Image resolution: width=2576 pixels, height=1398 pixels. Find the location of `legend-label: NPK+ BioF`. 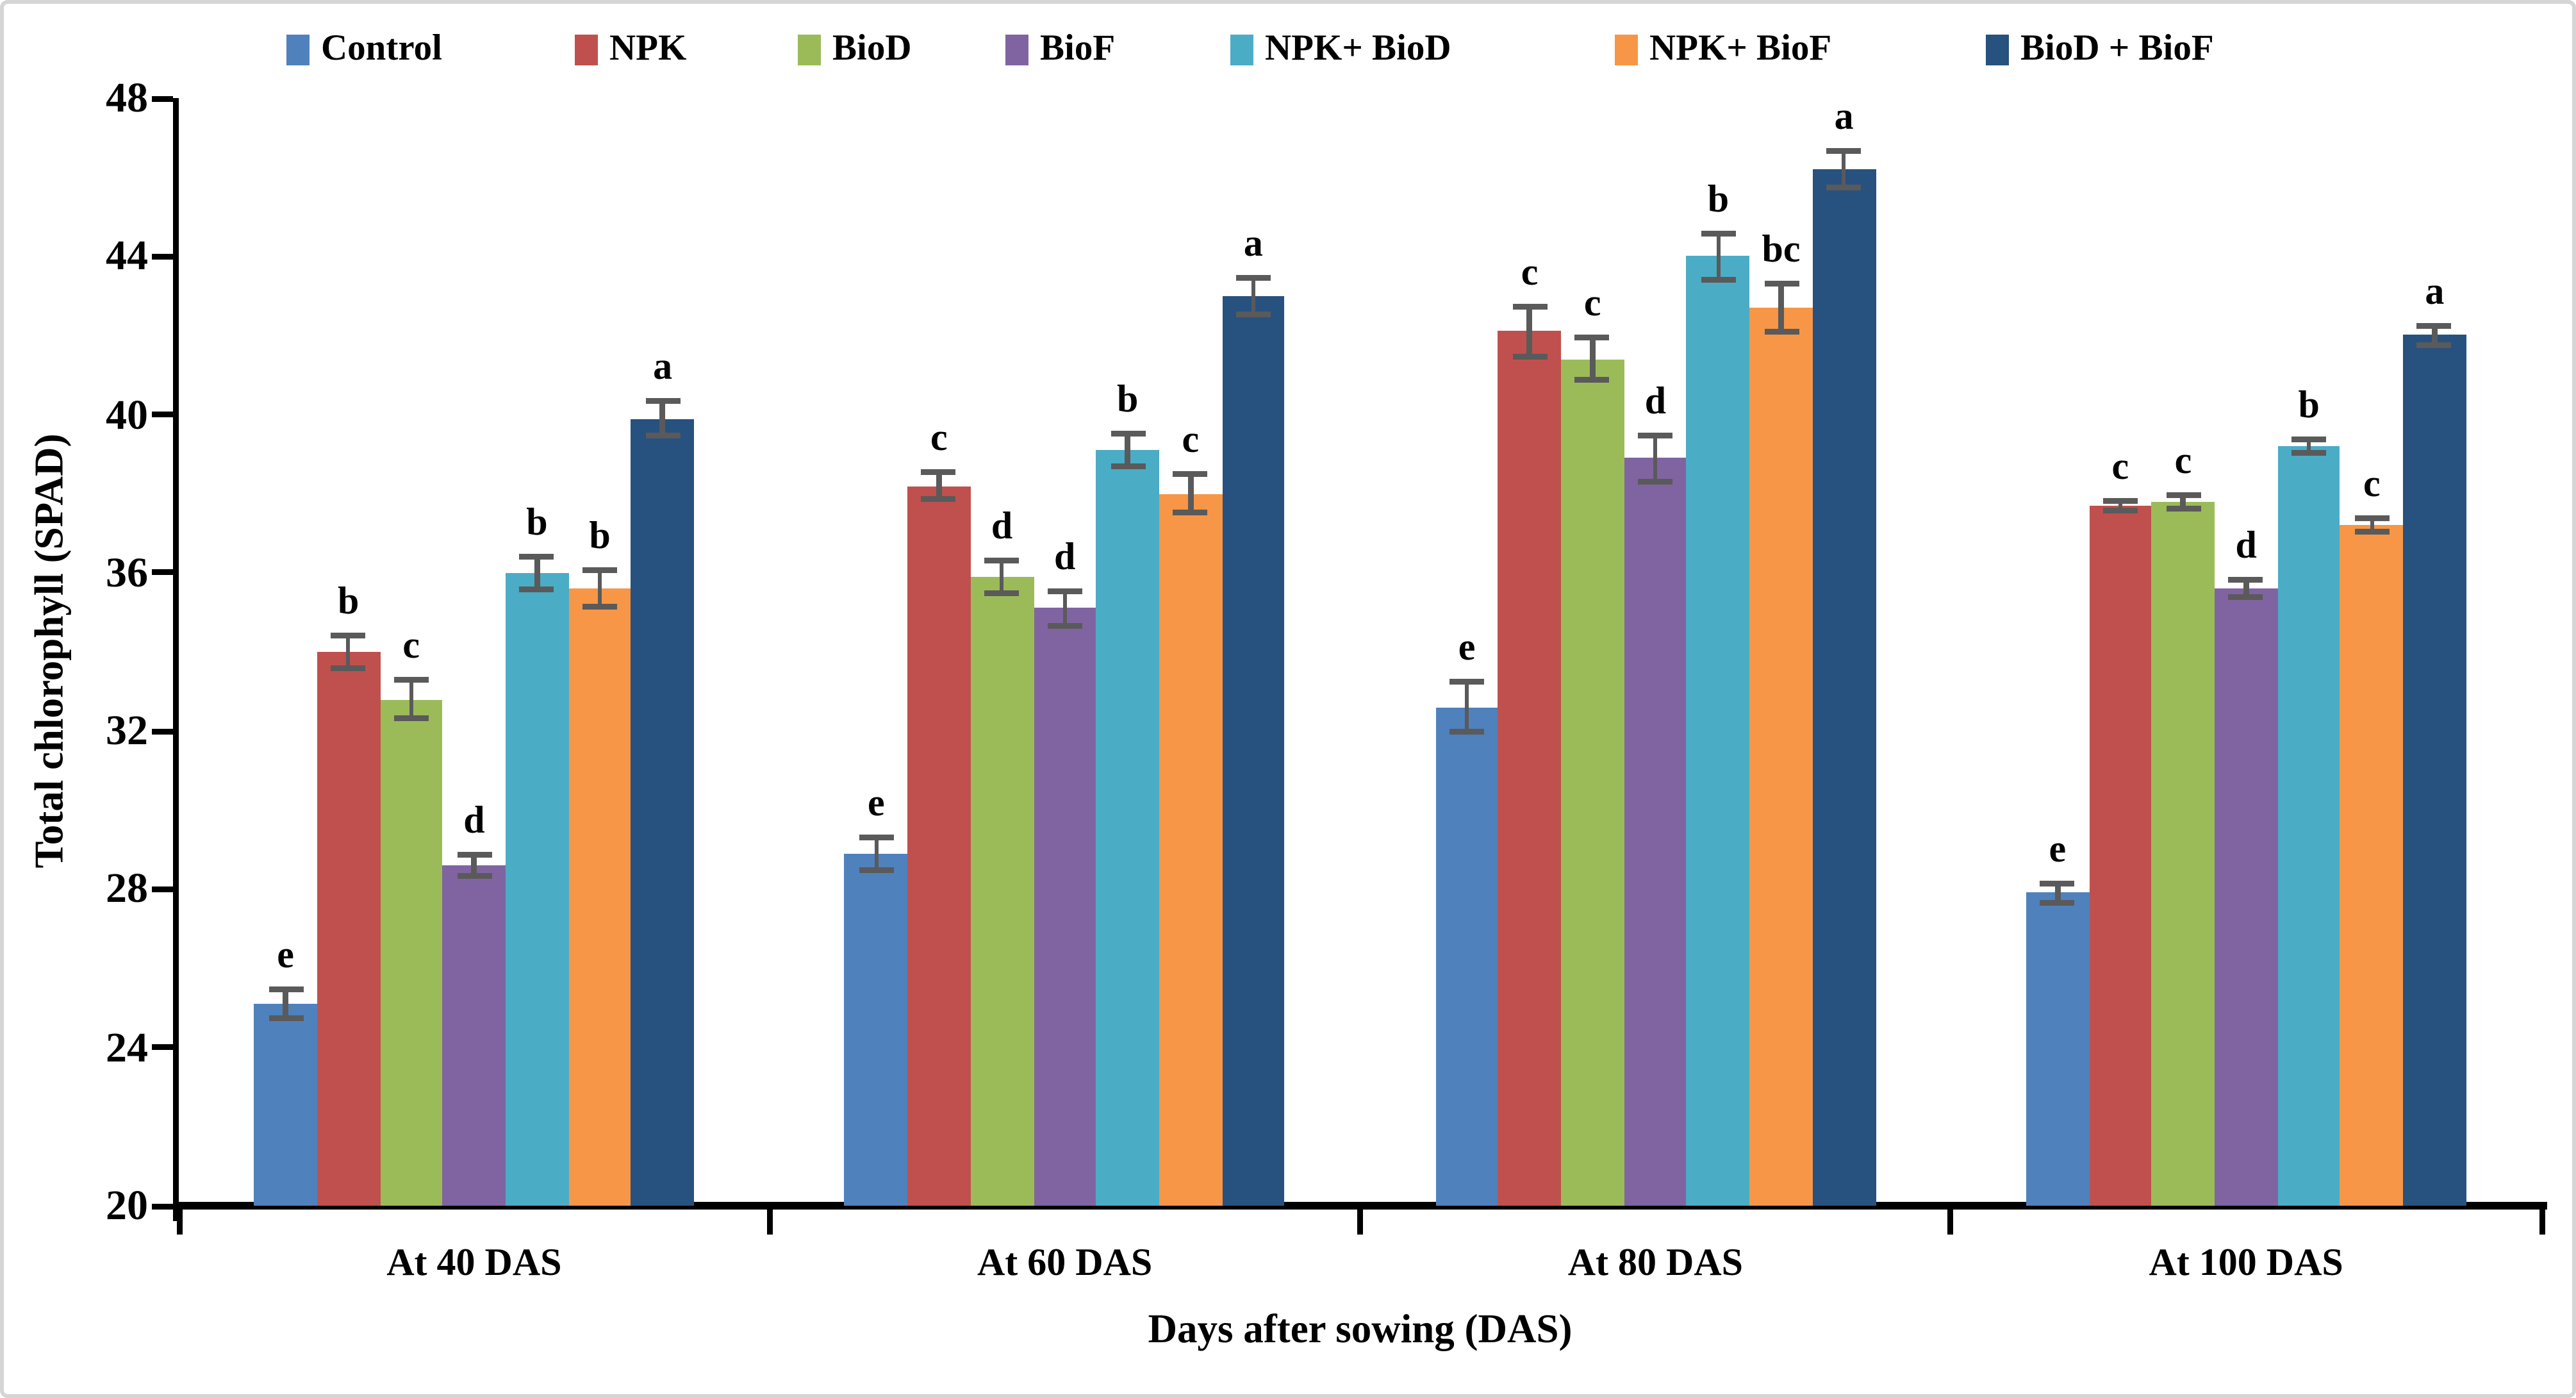

legend-label: NPK+ BioF is located at coordinates (1740, 49).